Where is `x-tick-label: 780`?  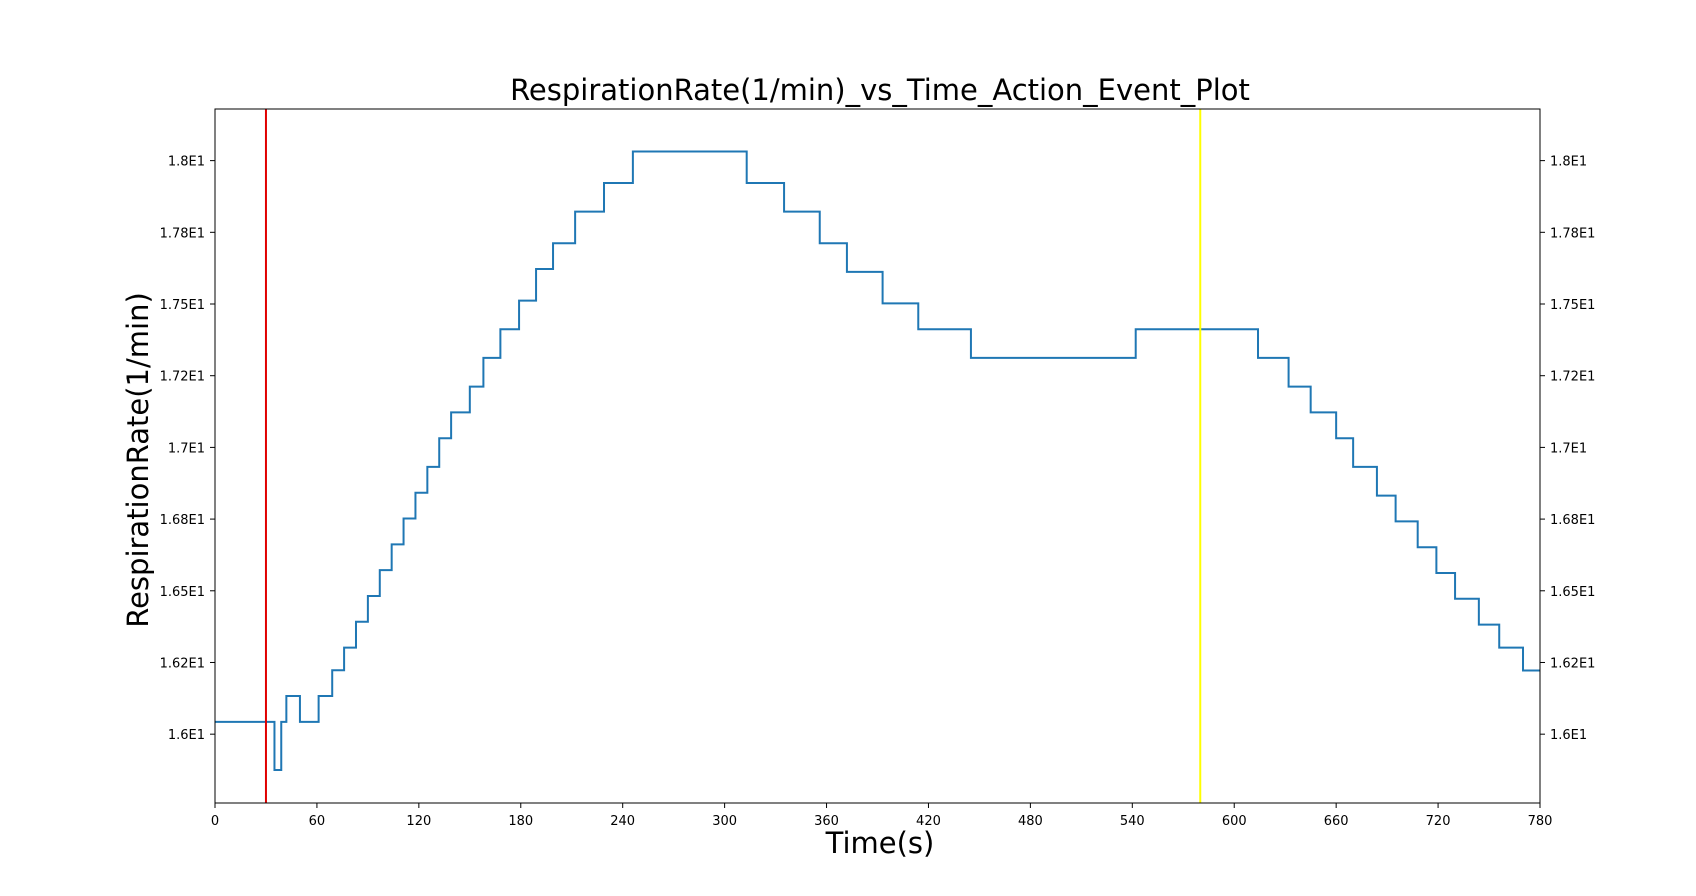
x-tick-label: 780 is located at coordinates (1540, 821).